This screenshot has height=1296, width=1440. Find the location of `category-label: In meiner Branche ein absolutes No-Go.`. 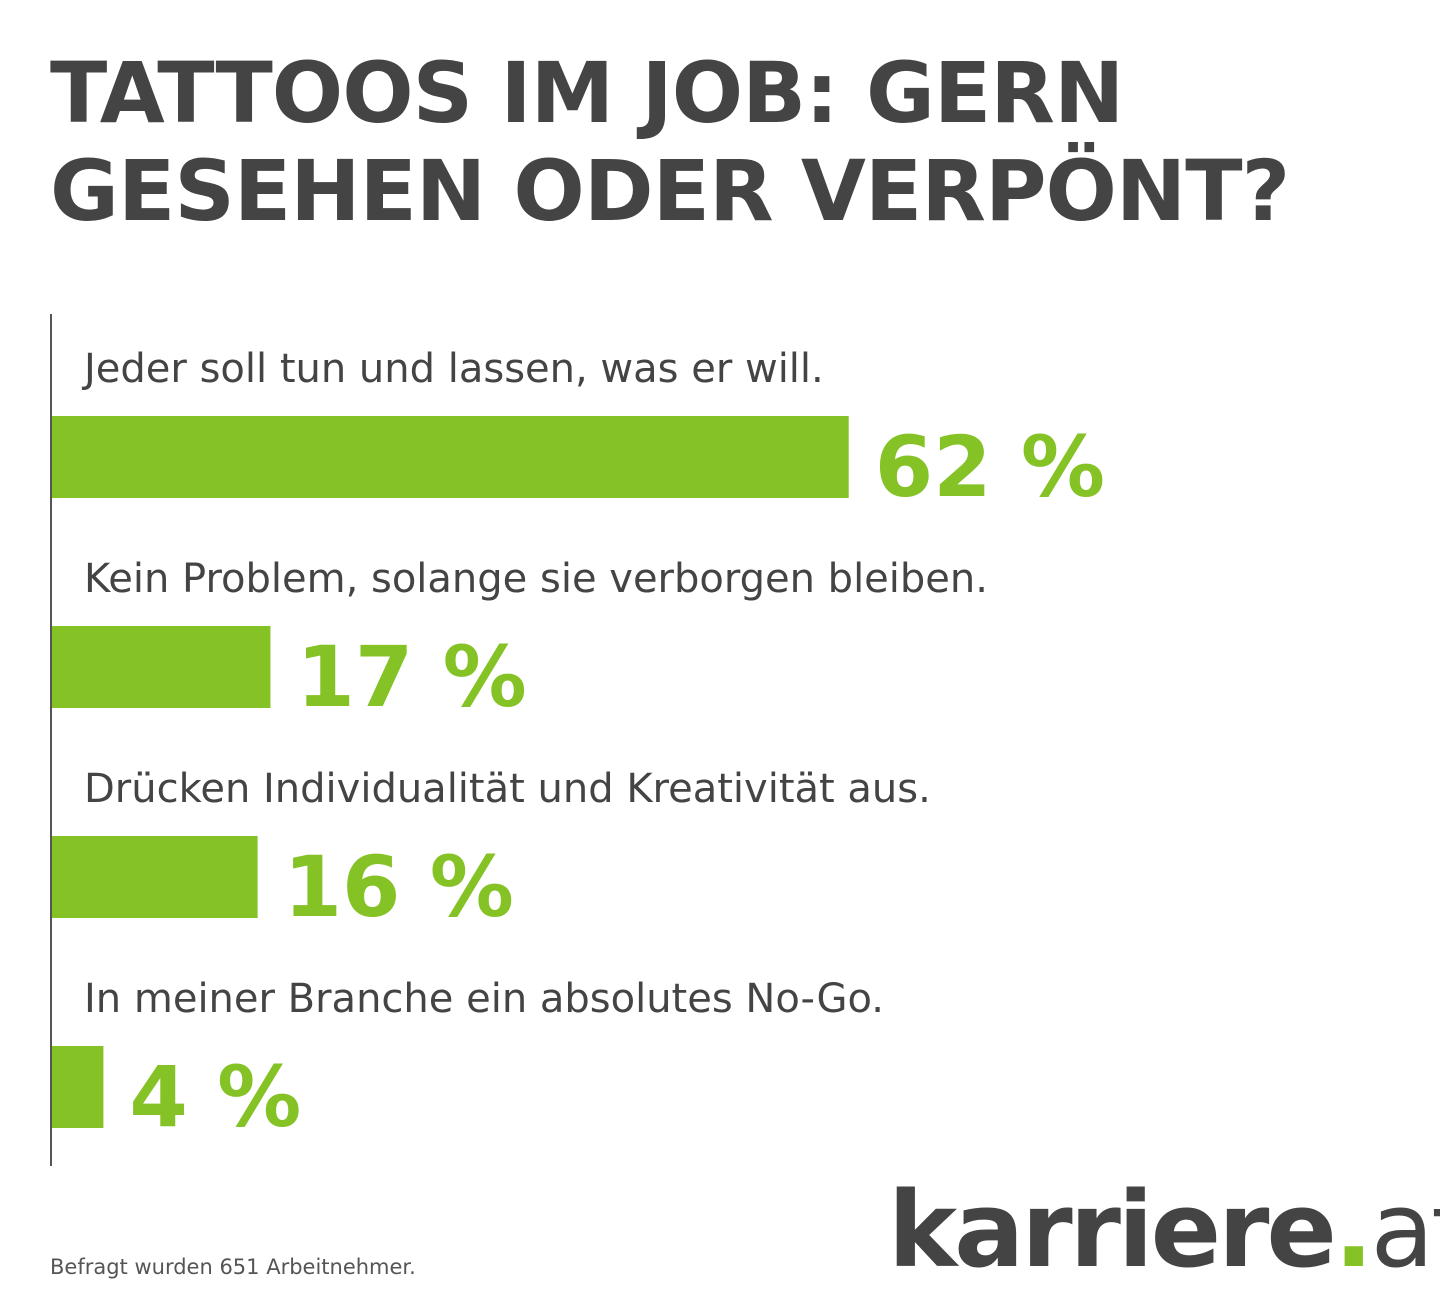

category-label: In meiner Branche ein absolutes No-Go. is located at coordinates (484, 999).